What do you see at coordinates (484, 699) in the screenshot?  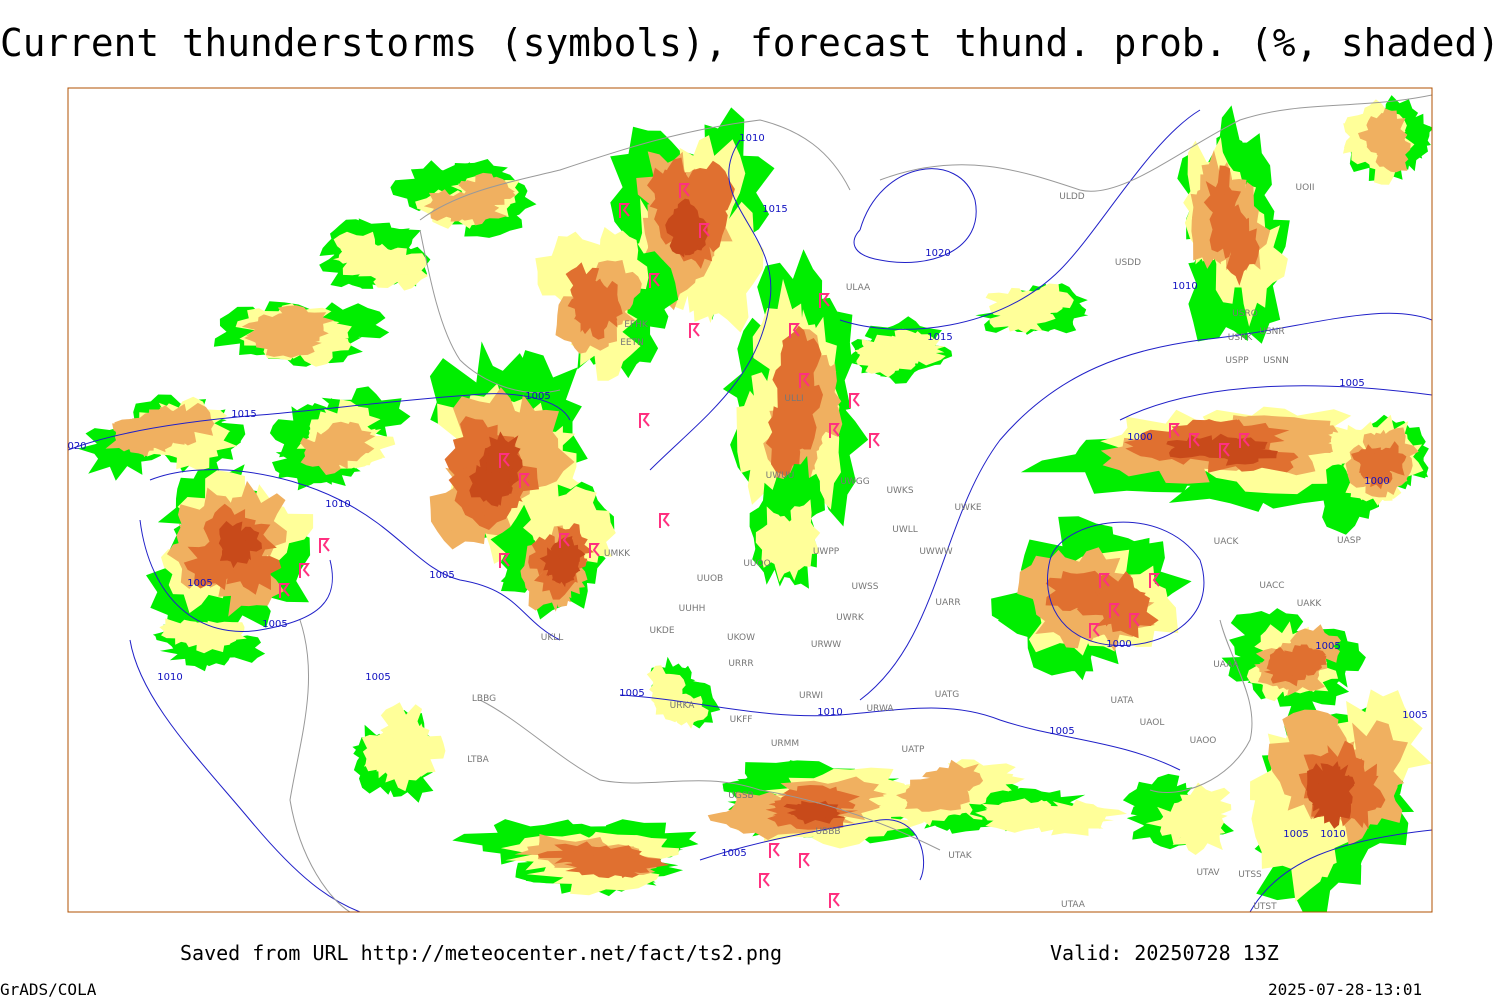 I see `station-label: LBBG` at bounding box center [484, 699].